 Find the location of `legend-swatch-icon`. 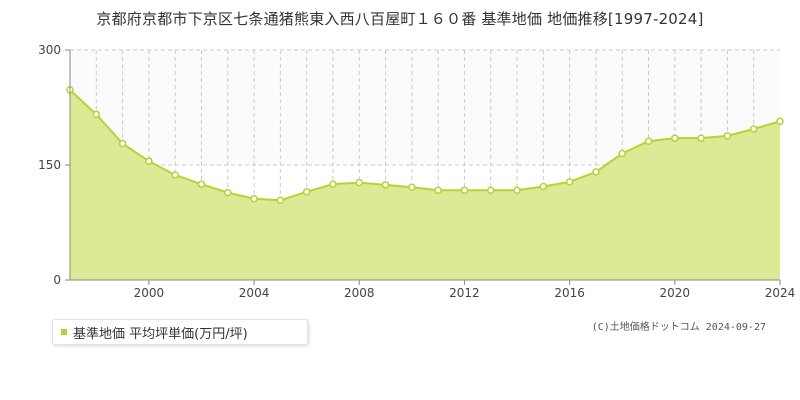

legend-swatch-icon is located at coordinates (64, 332).